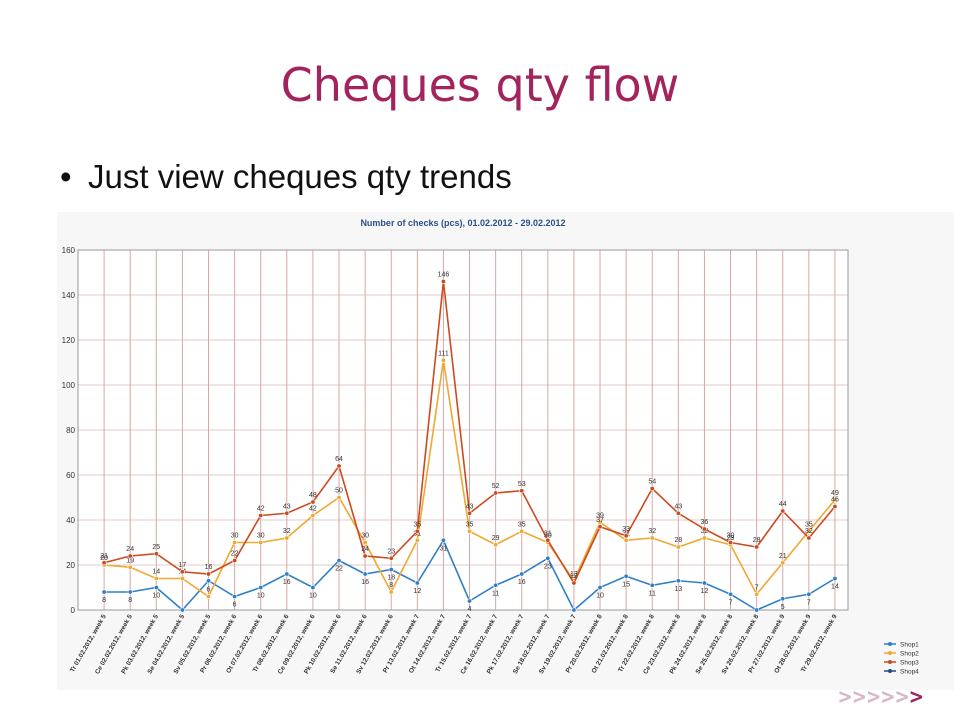 The width and height of the screenshot is (960, 720). Describe the element at coordinates (731, 602) in the screenshot. I see `data-label: 7` at that location.